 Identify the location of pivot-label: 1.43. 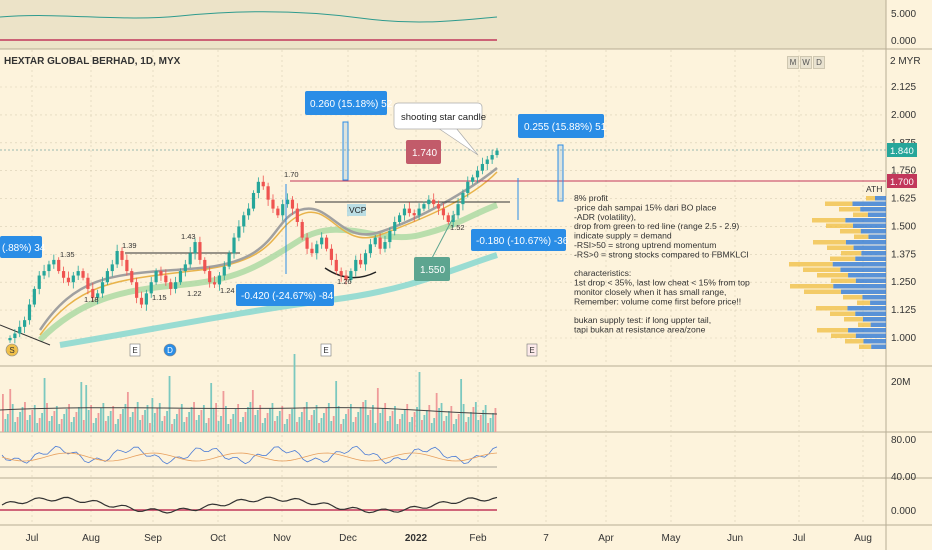
(188, 236).